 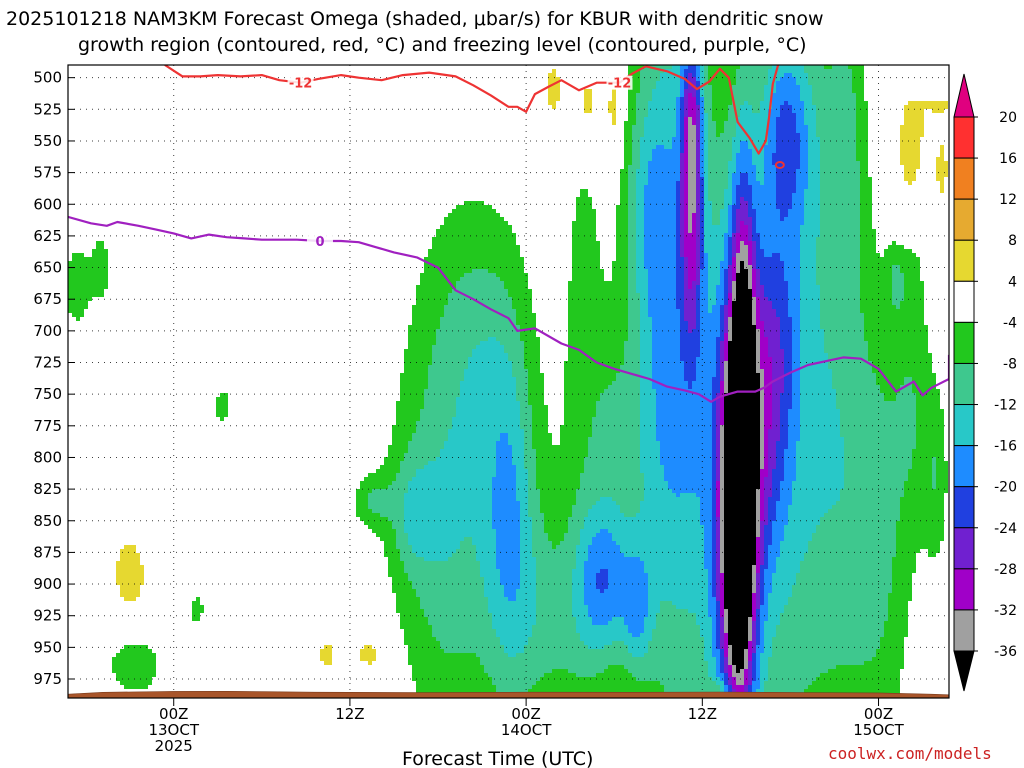 I want to click on credit-text: coolwx.com/models, so click(x=910, y=753).